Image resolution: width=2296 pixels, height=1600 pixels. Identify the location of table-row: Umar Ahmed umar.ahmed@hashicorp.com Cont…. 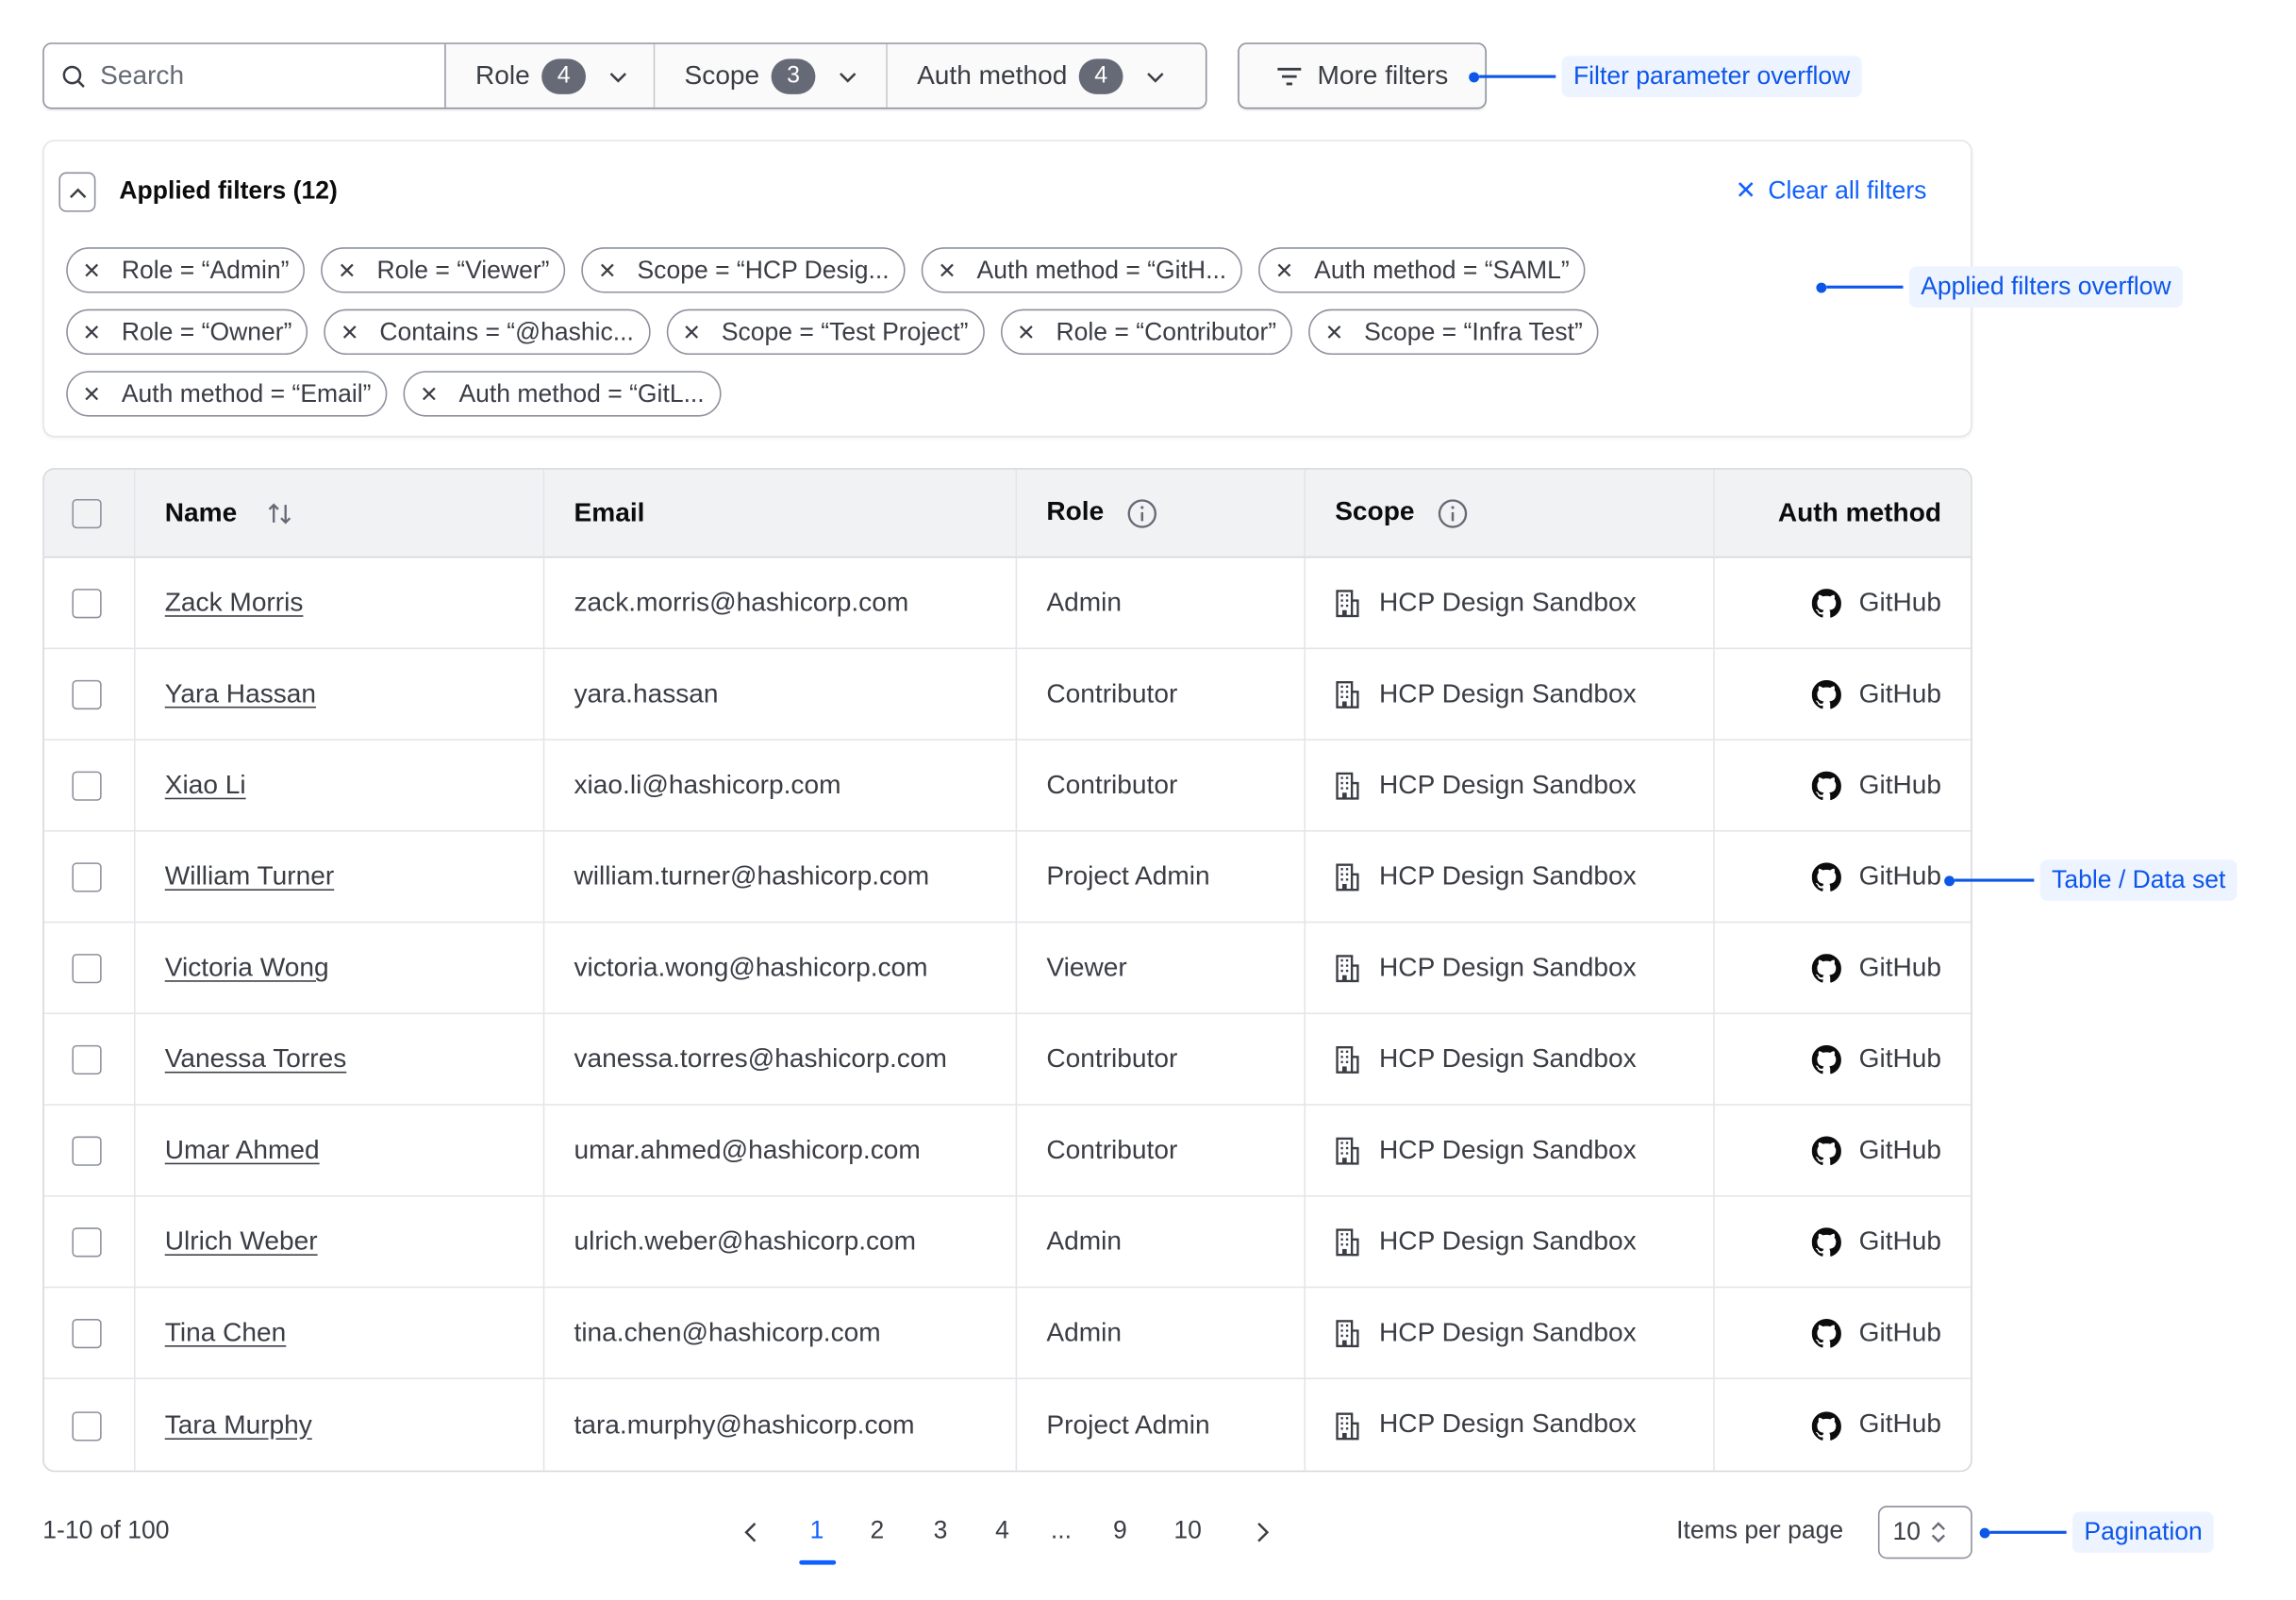
(1007, 1151).